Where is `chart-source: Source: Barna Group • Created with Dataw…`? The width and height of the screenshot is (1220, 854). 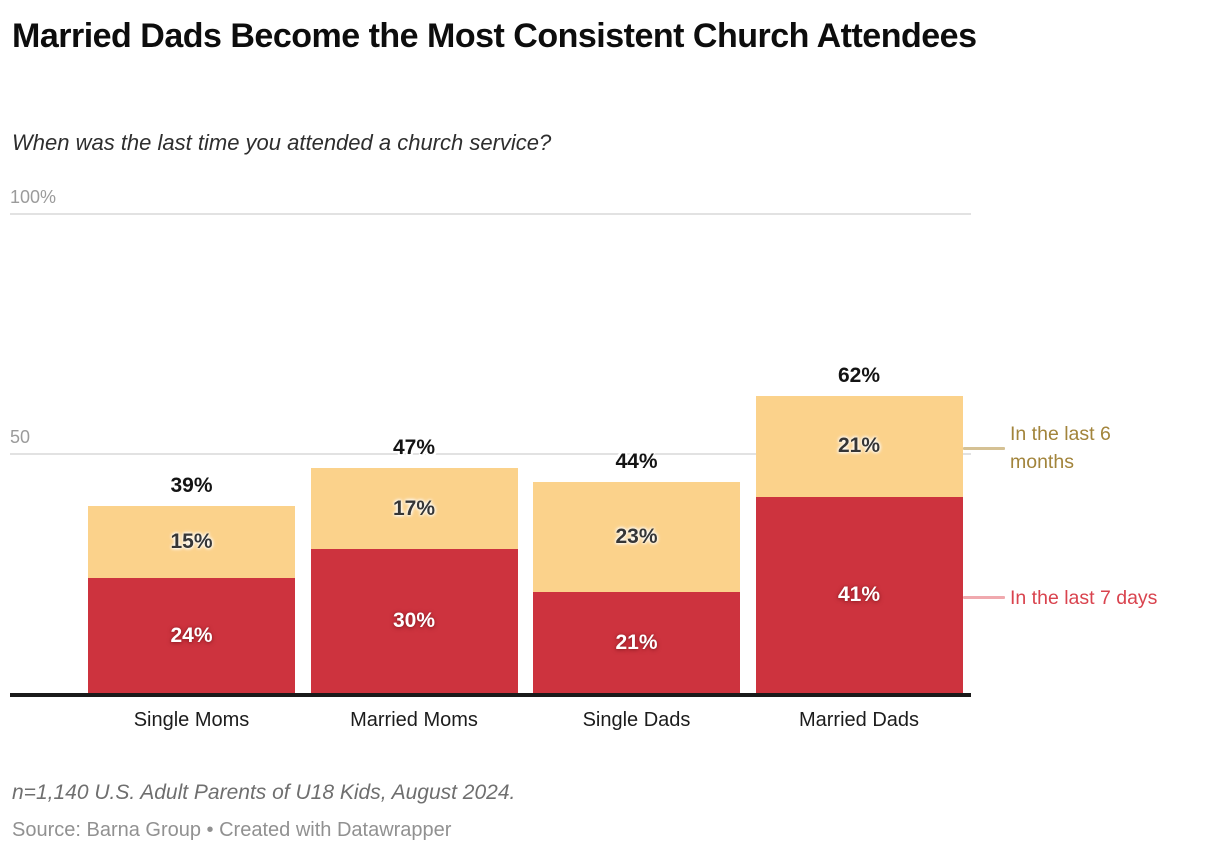
chart-source: Source: Barna Group • Created with Dataw… is located at coordinates (232, 830).